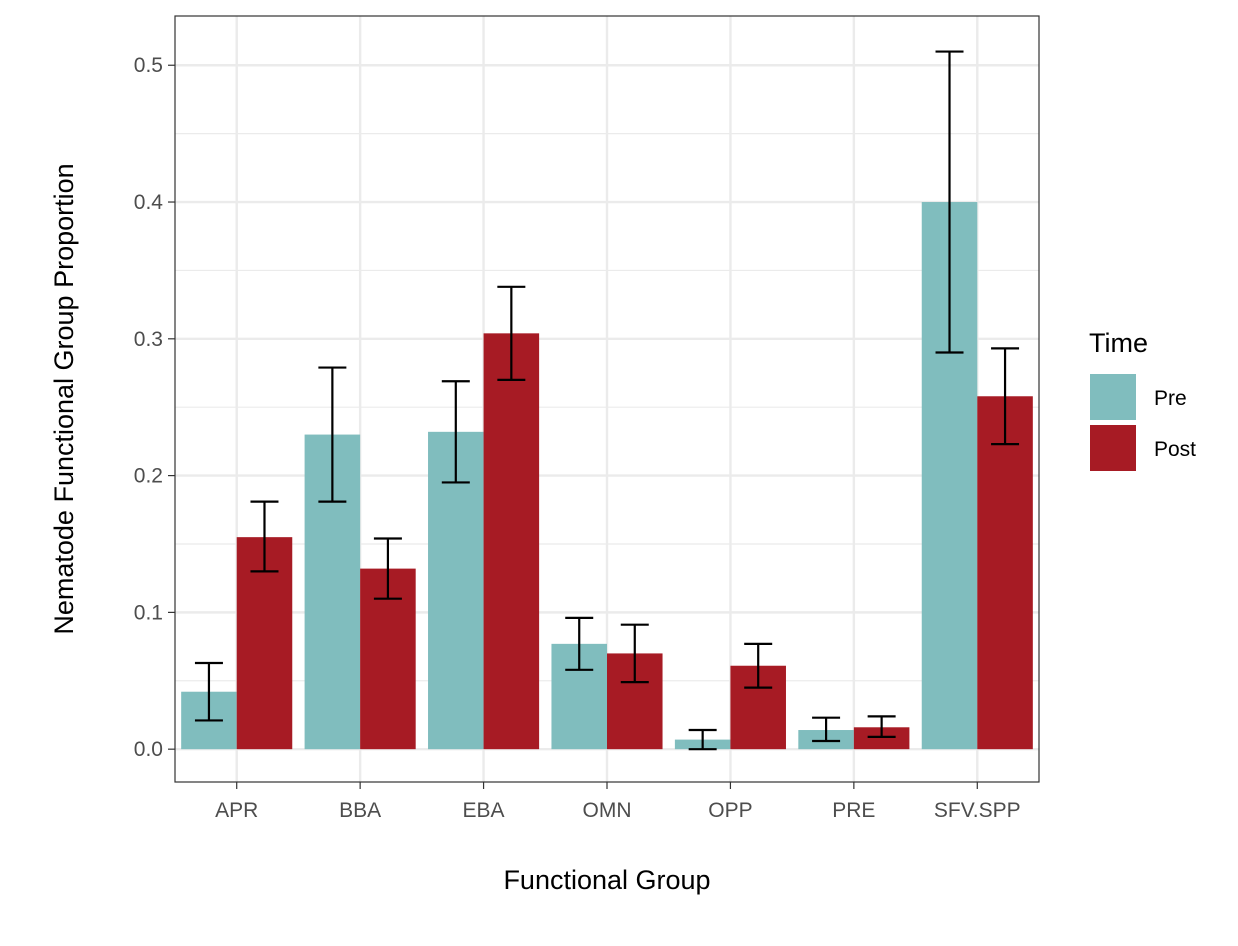  I want to click on x-tick-label: OPP, so click(730, 810).